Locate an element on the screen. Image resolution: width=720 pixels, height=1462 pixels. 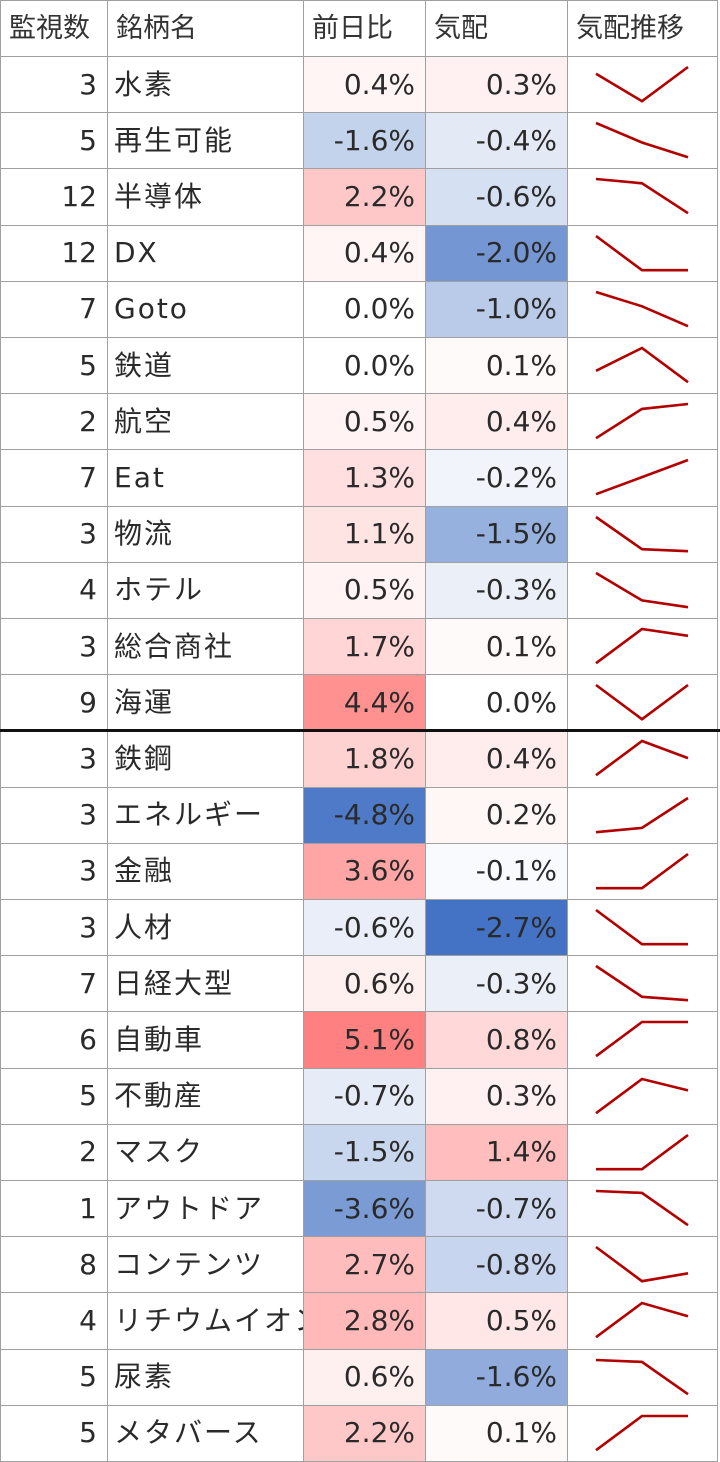
cell-indication: -1.0% is located at coordinates (497, 309).